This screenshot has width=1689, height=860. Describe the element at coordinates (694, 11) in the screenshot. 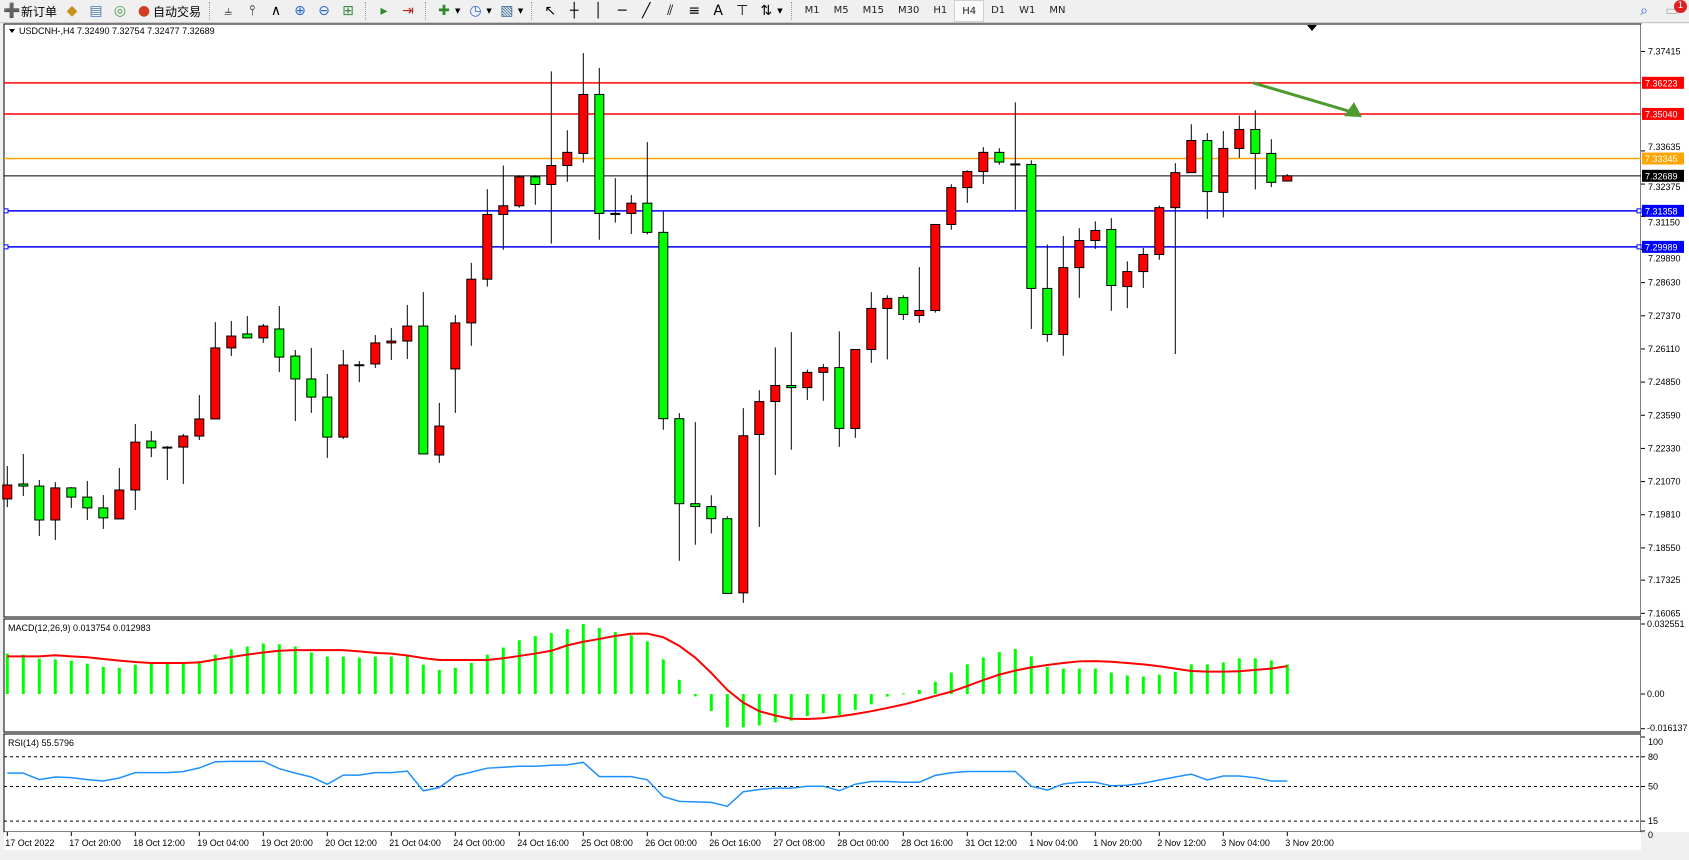

I see `fibonacci-tool: ≡` at that location.